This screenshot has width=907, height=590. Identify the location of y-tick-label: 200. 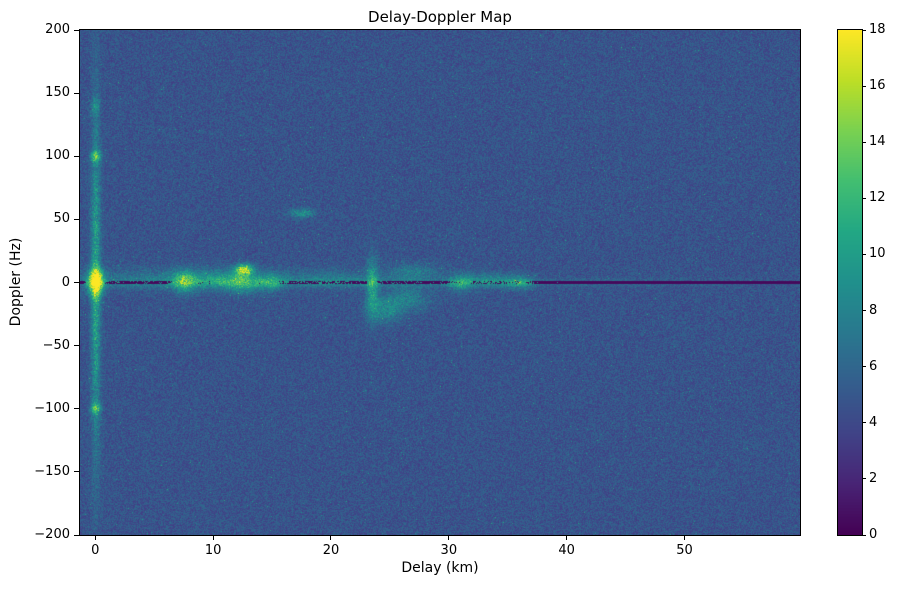
(57, 29).